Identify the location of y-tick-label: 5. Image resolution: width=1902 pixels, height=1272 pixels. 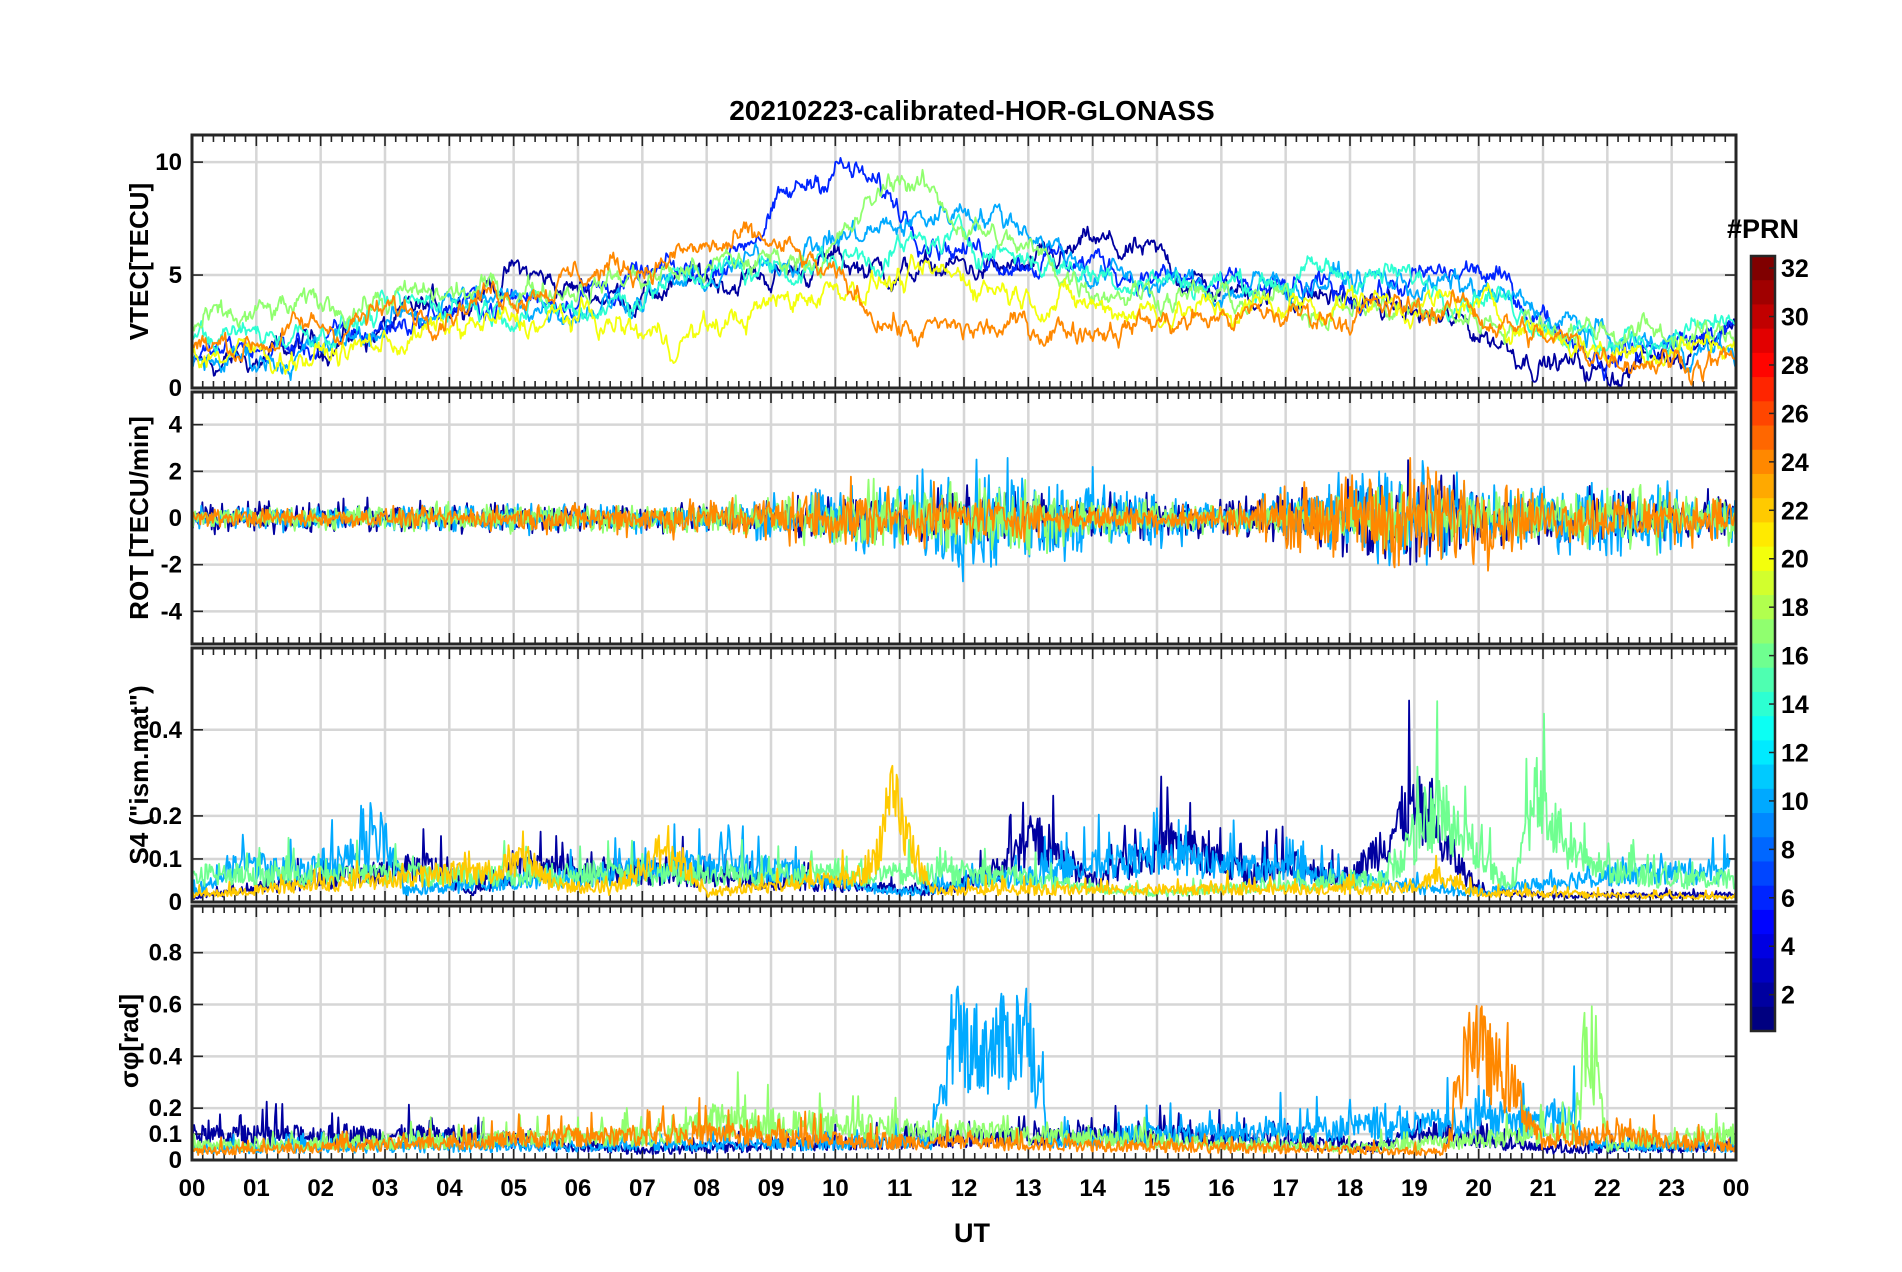
(175, 275).